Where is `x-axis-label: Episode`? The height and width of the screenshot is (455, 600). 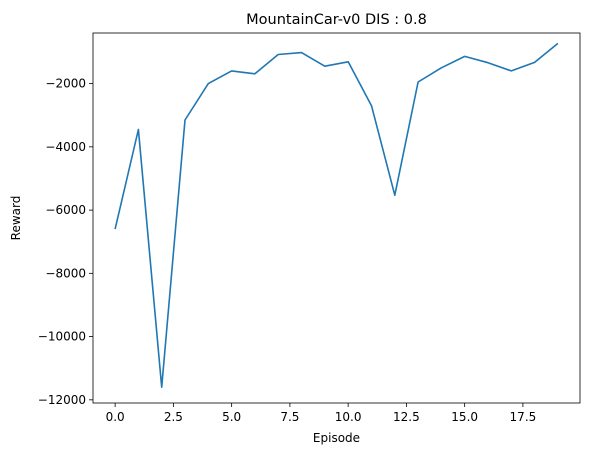
x-axis-label: Episode is located at coordinates (336, 438).